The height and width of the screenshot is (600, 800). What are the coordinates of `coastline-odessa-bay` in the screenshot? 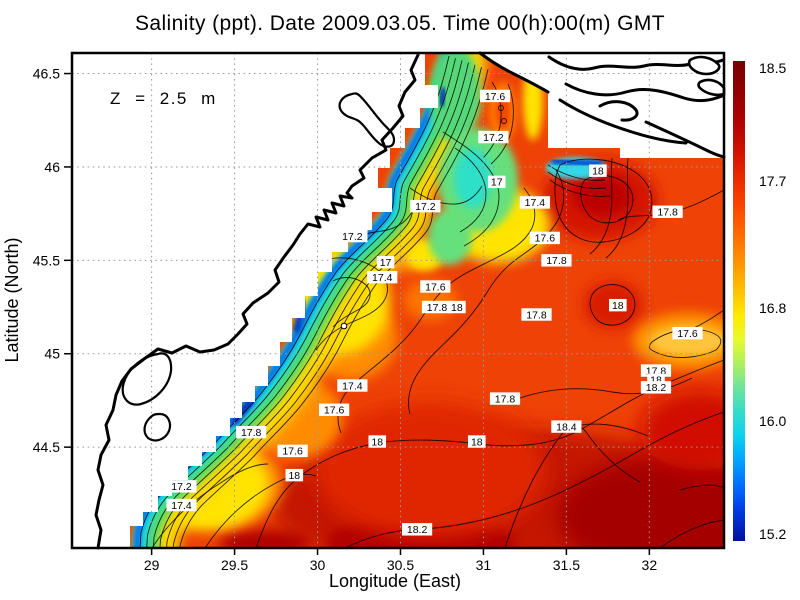 It's located at (514, 72).